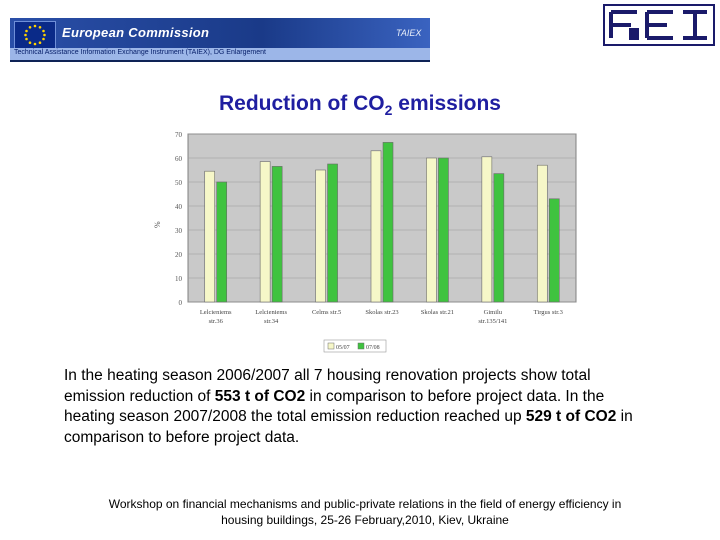 The image size is (720, 540). Describe the element at coordinates (179, 135) in the screenshot. I see `y-tick-label: 70` at that location.